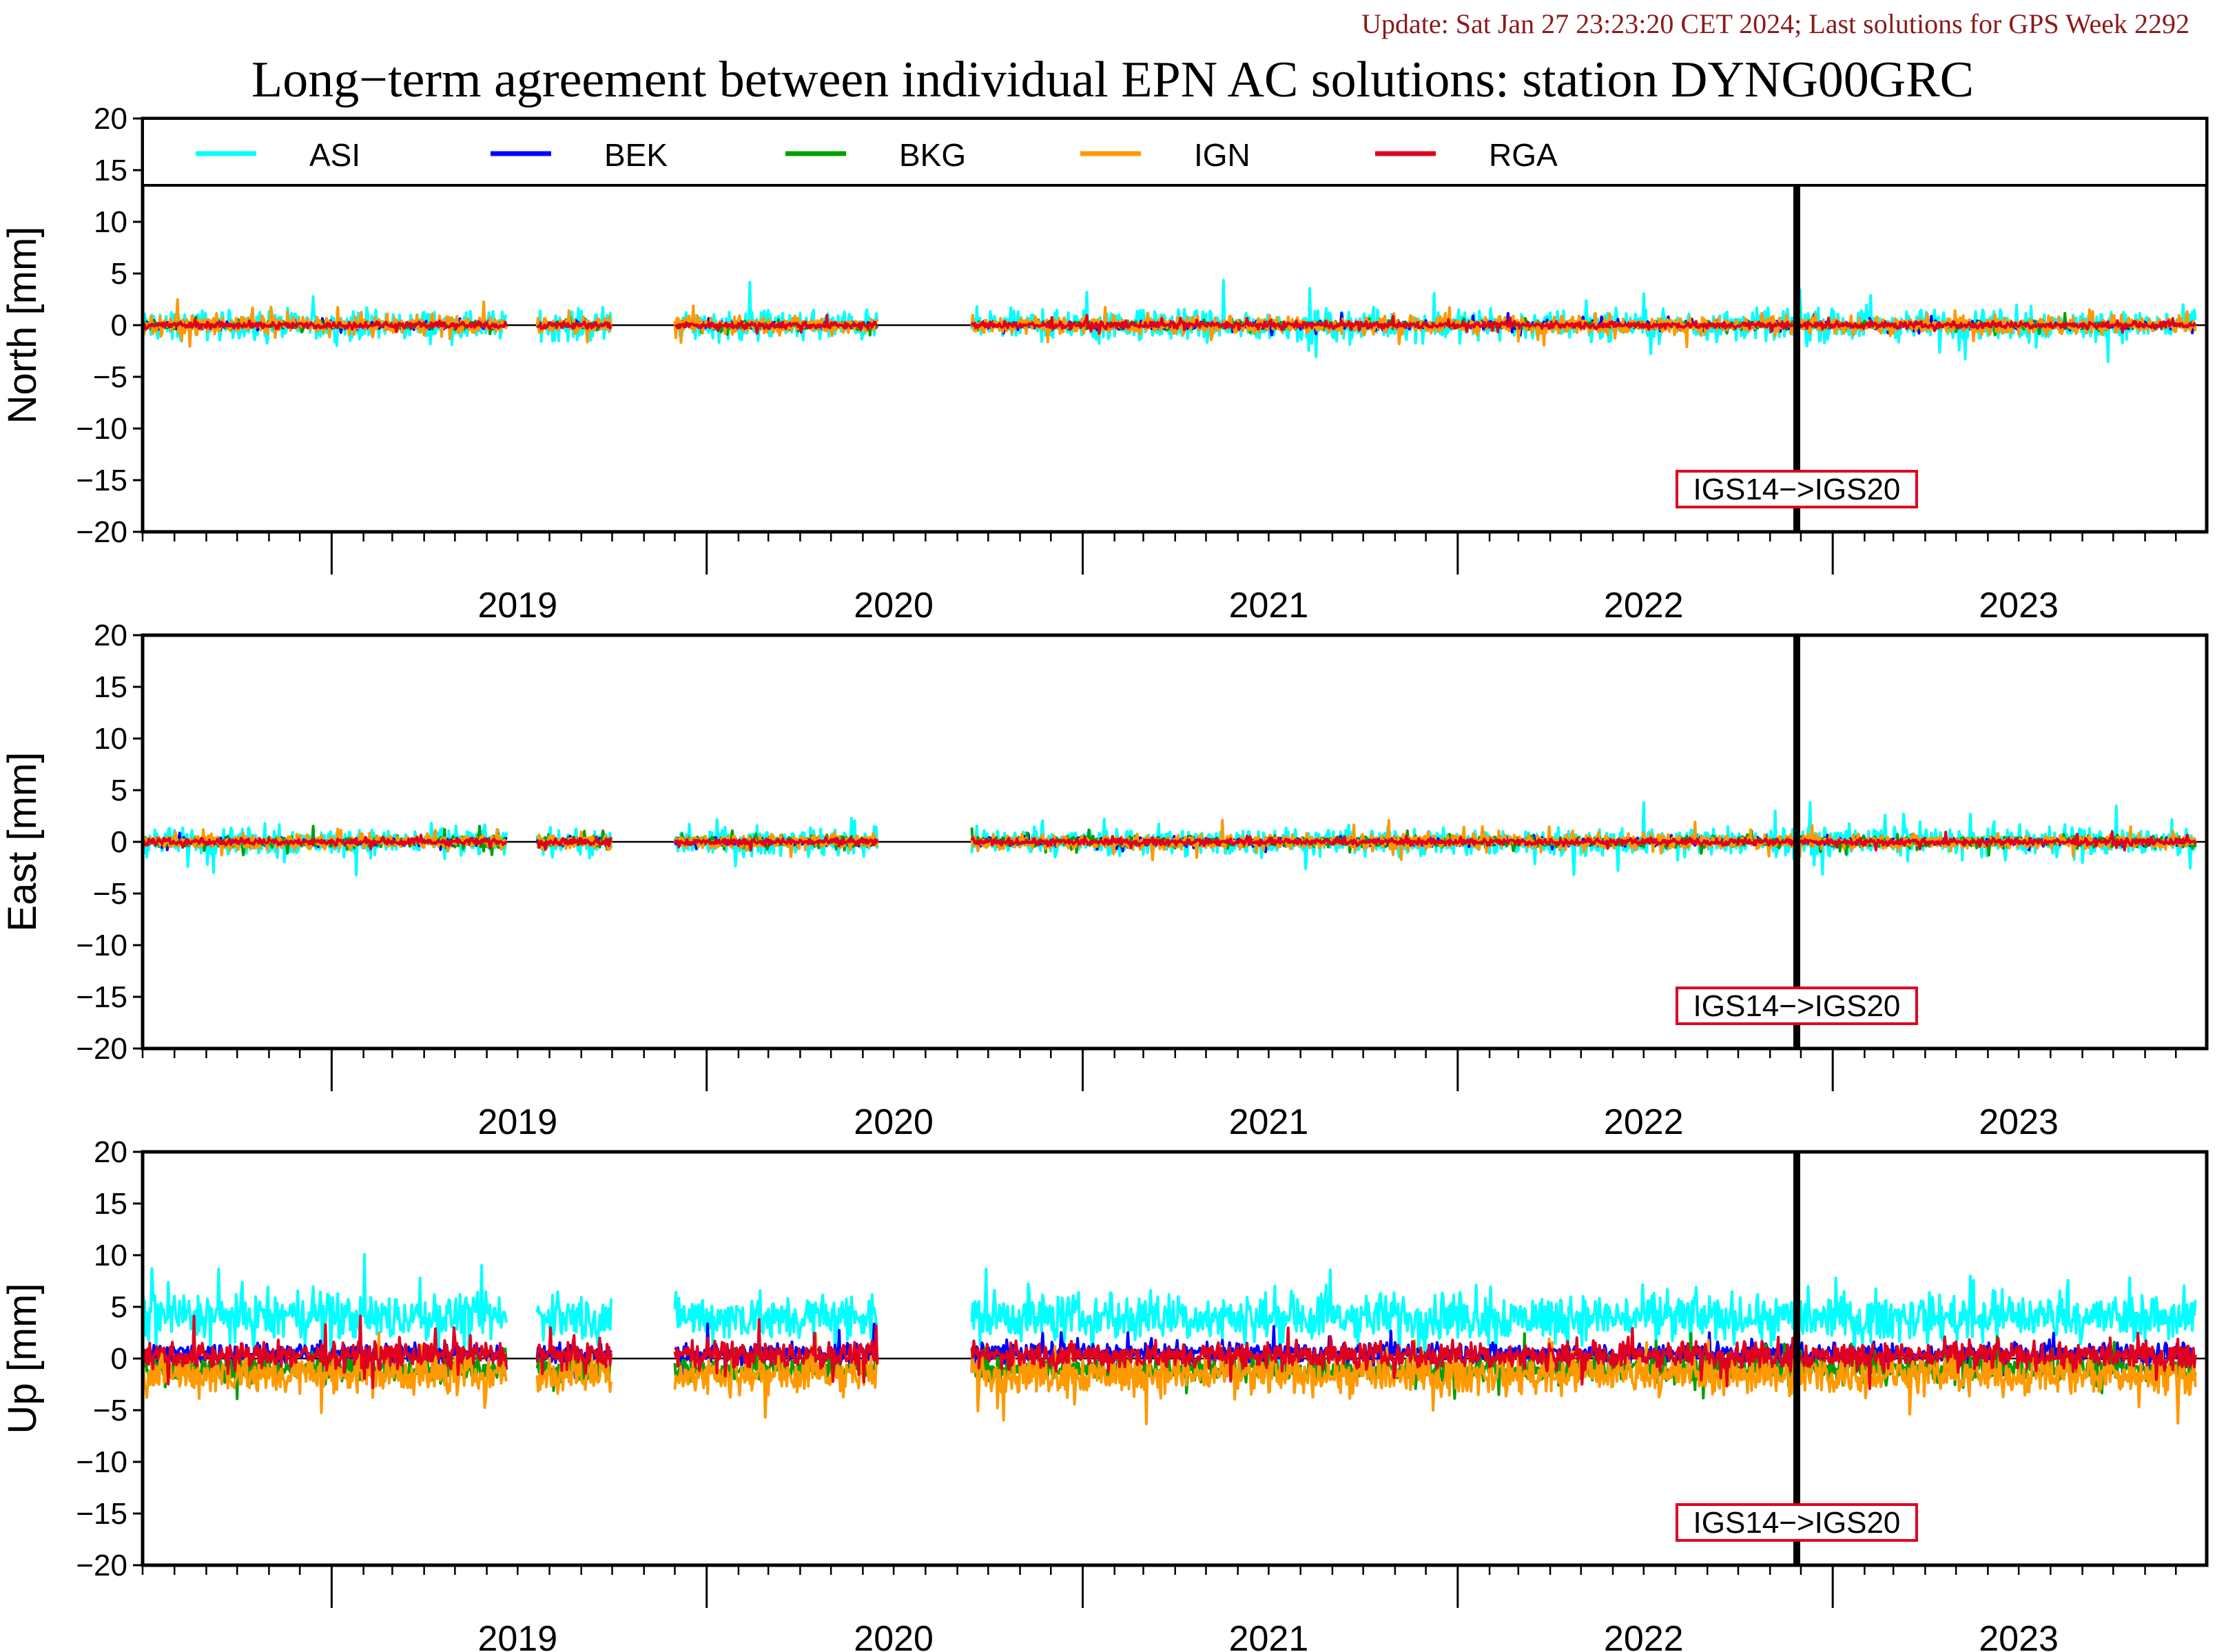 This screenshot has width=2226, height=1652. I want to click on legend-label-bkg: BKG, so click(932, 155).